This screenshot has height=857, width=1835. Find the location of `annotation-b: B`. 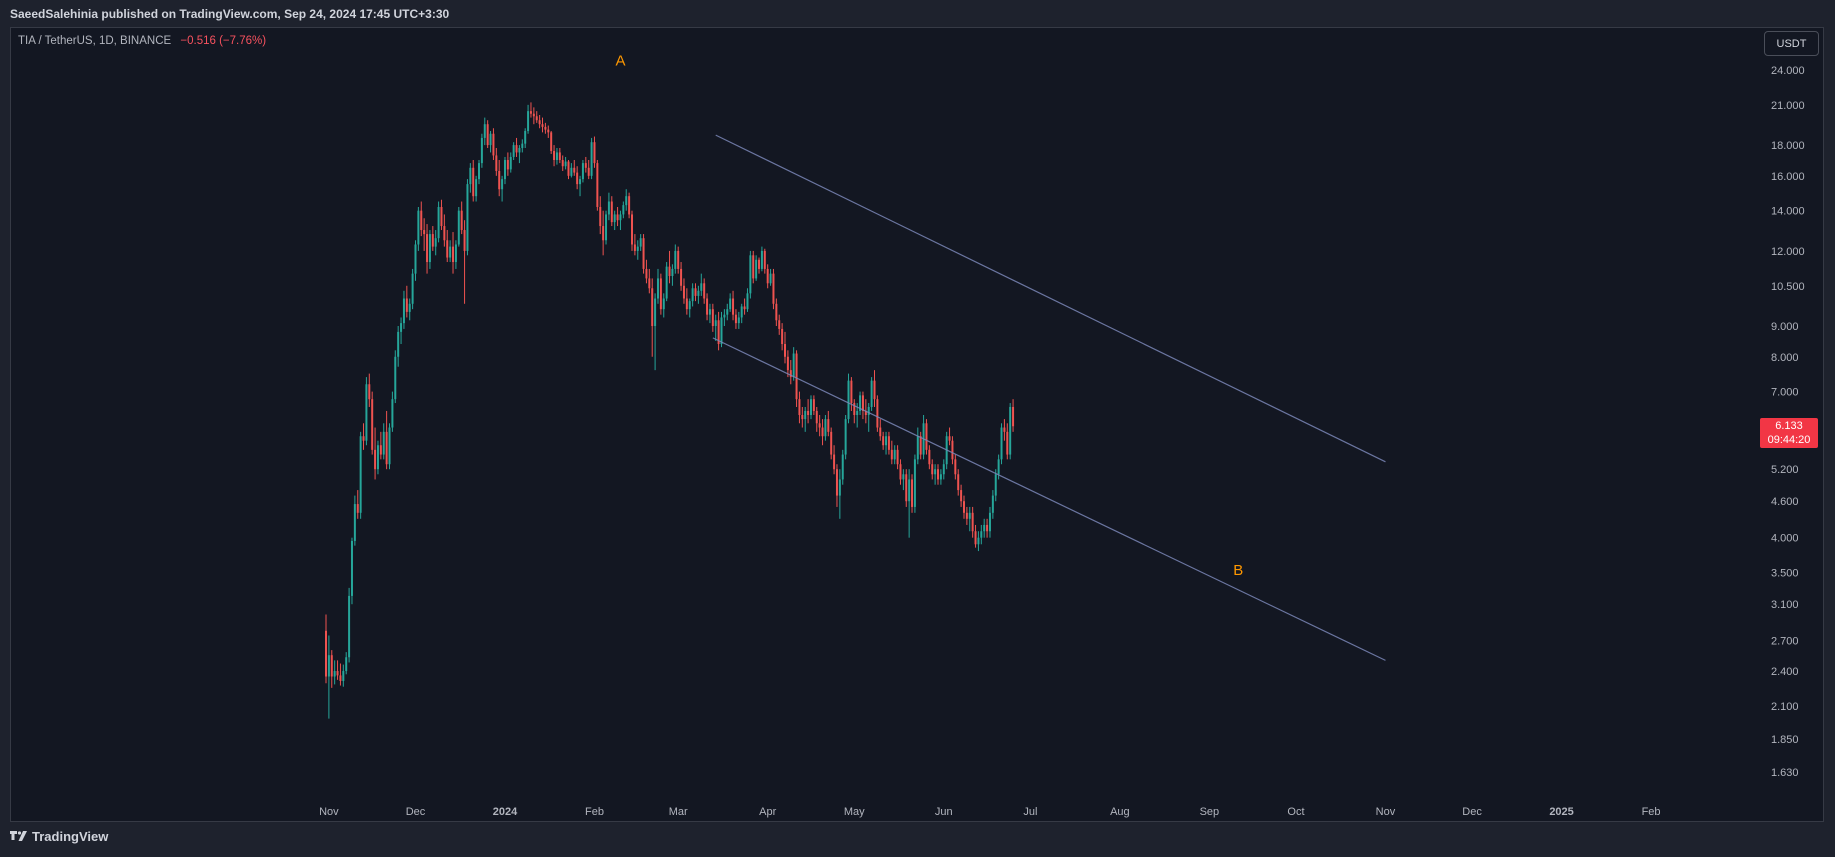

annotation-b: B is located at coordinates (1238, 570).